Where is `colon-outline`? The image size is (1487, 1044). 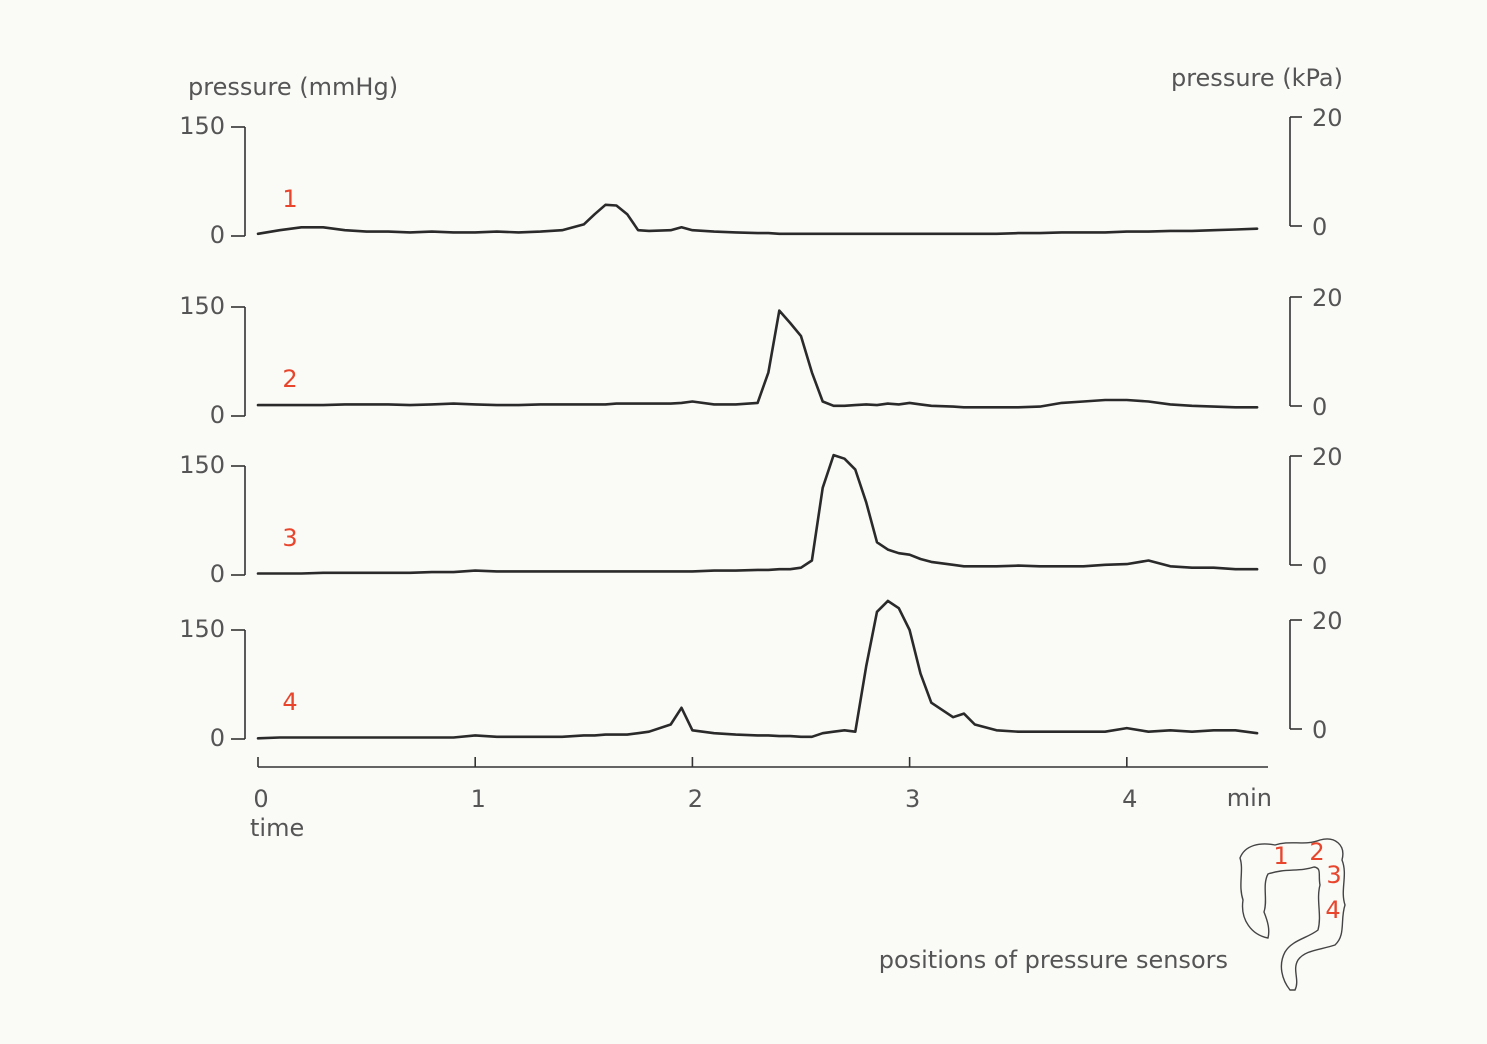
colon-outline is located at coordinates (1292, 914).